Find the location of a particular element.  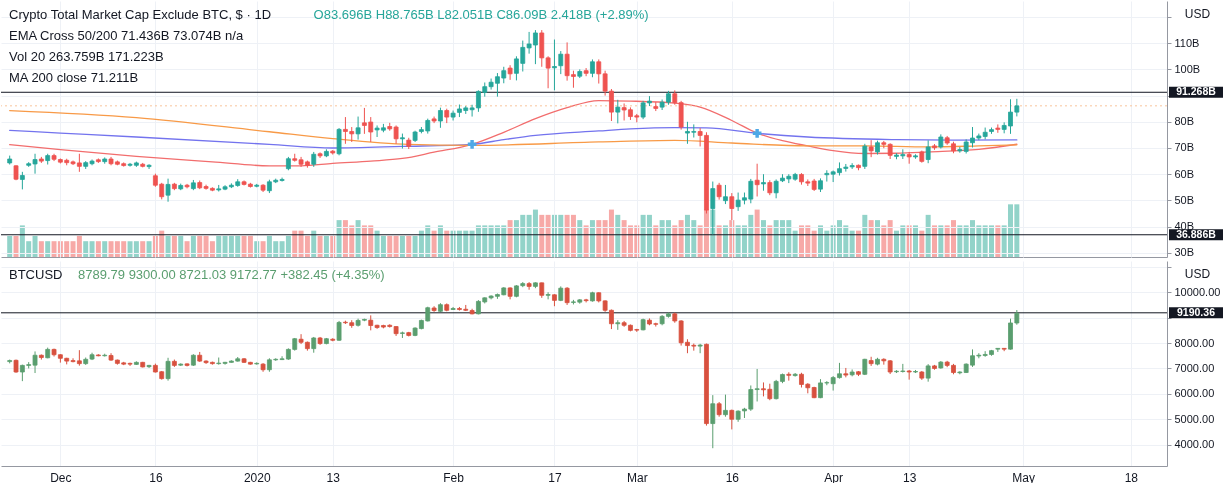

y-tick-label: 7000.00 is located at coordinates (1194, 367).